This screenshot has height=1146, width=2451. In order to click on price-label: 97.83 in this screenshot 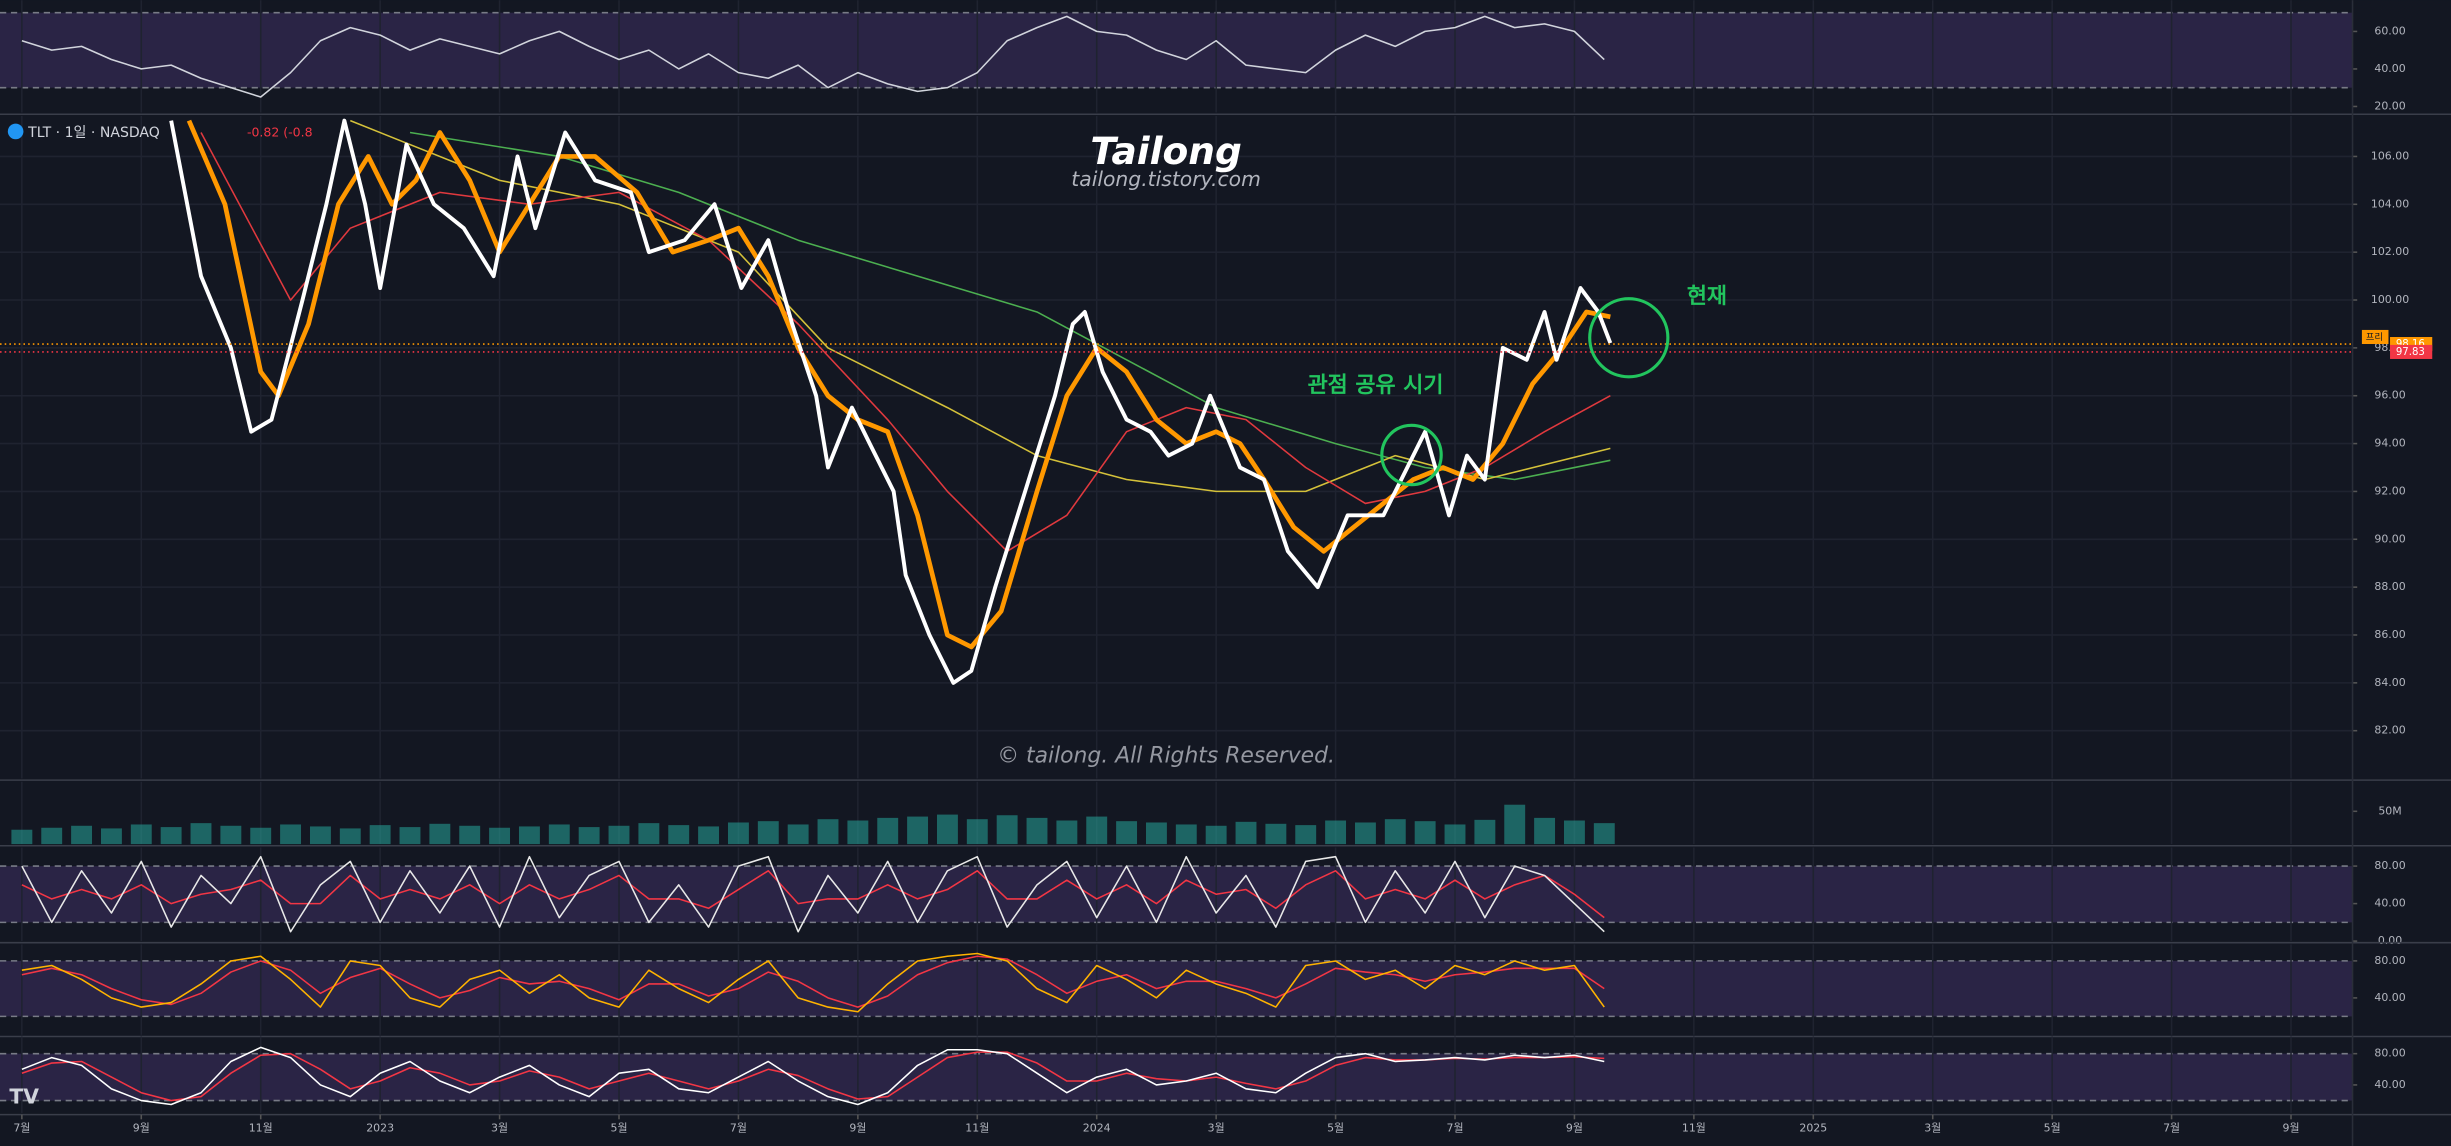, I will do `click(2410, 352)`.